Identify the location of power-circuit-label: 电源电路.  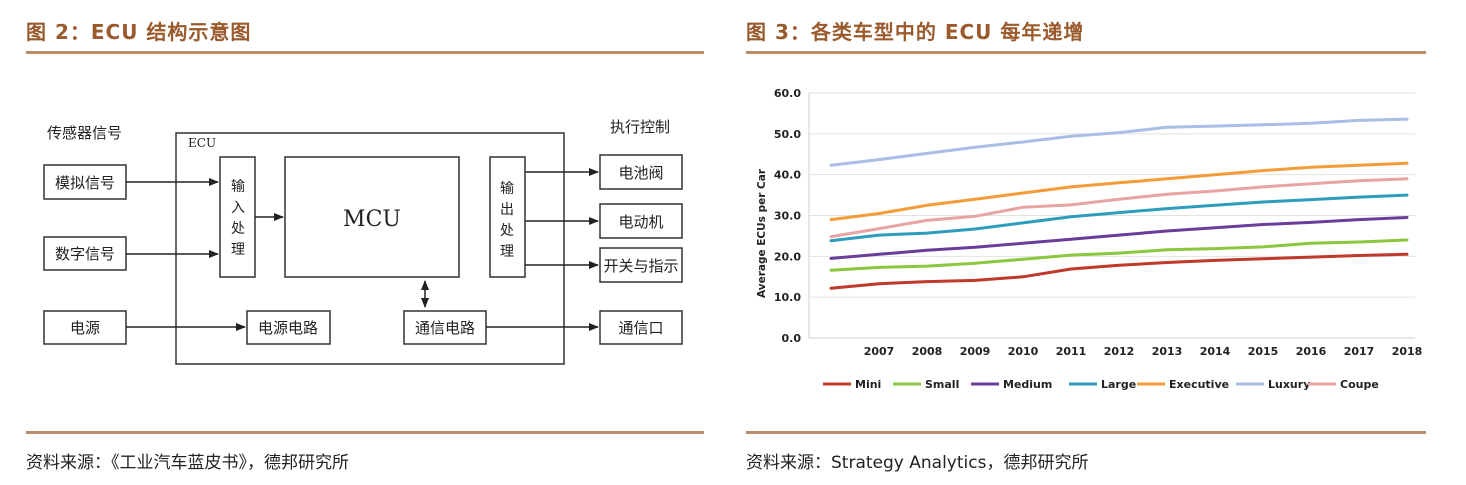
(288, 328).